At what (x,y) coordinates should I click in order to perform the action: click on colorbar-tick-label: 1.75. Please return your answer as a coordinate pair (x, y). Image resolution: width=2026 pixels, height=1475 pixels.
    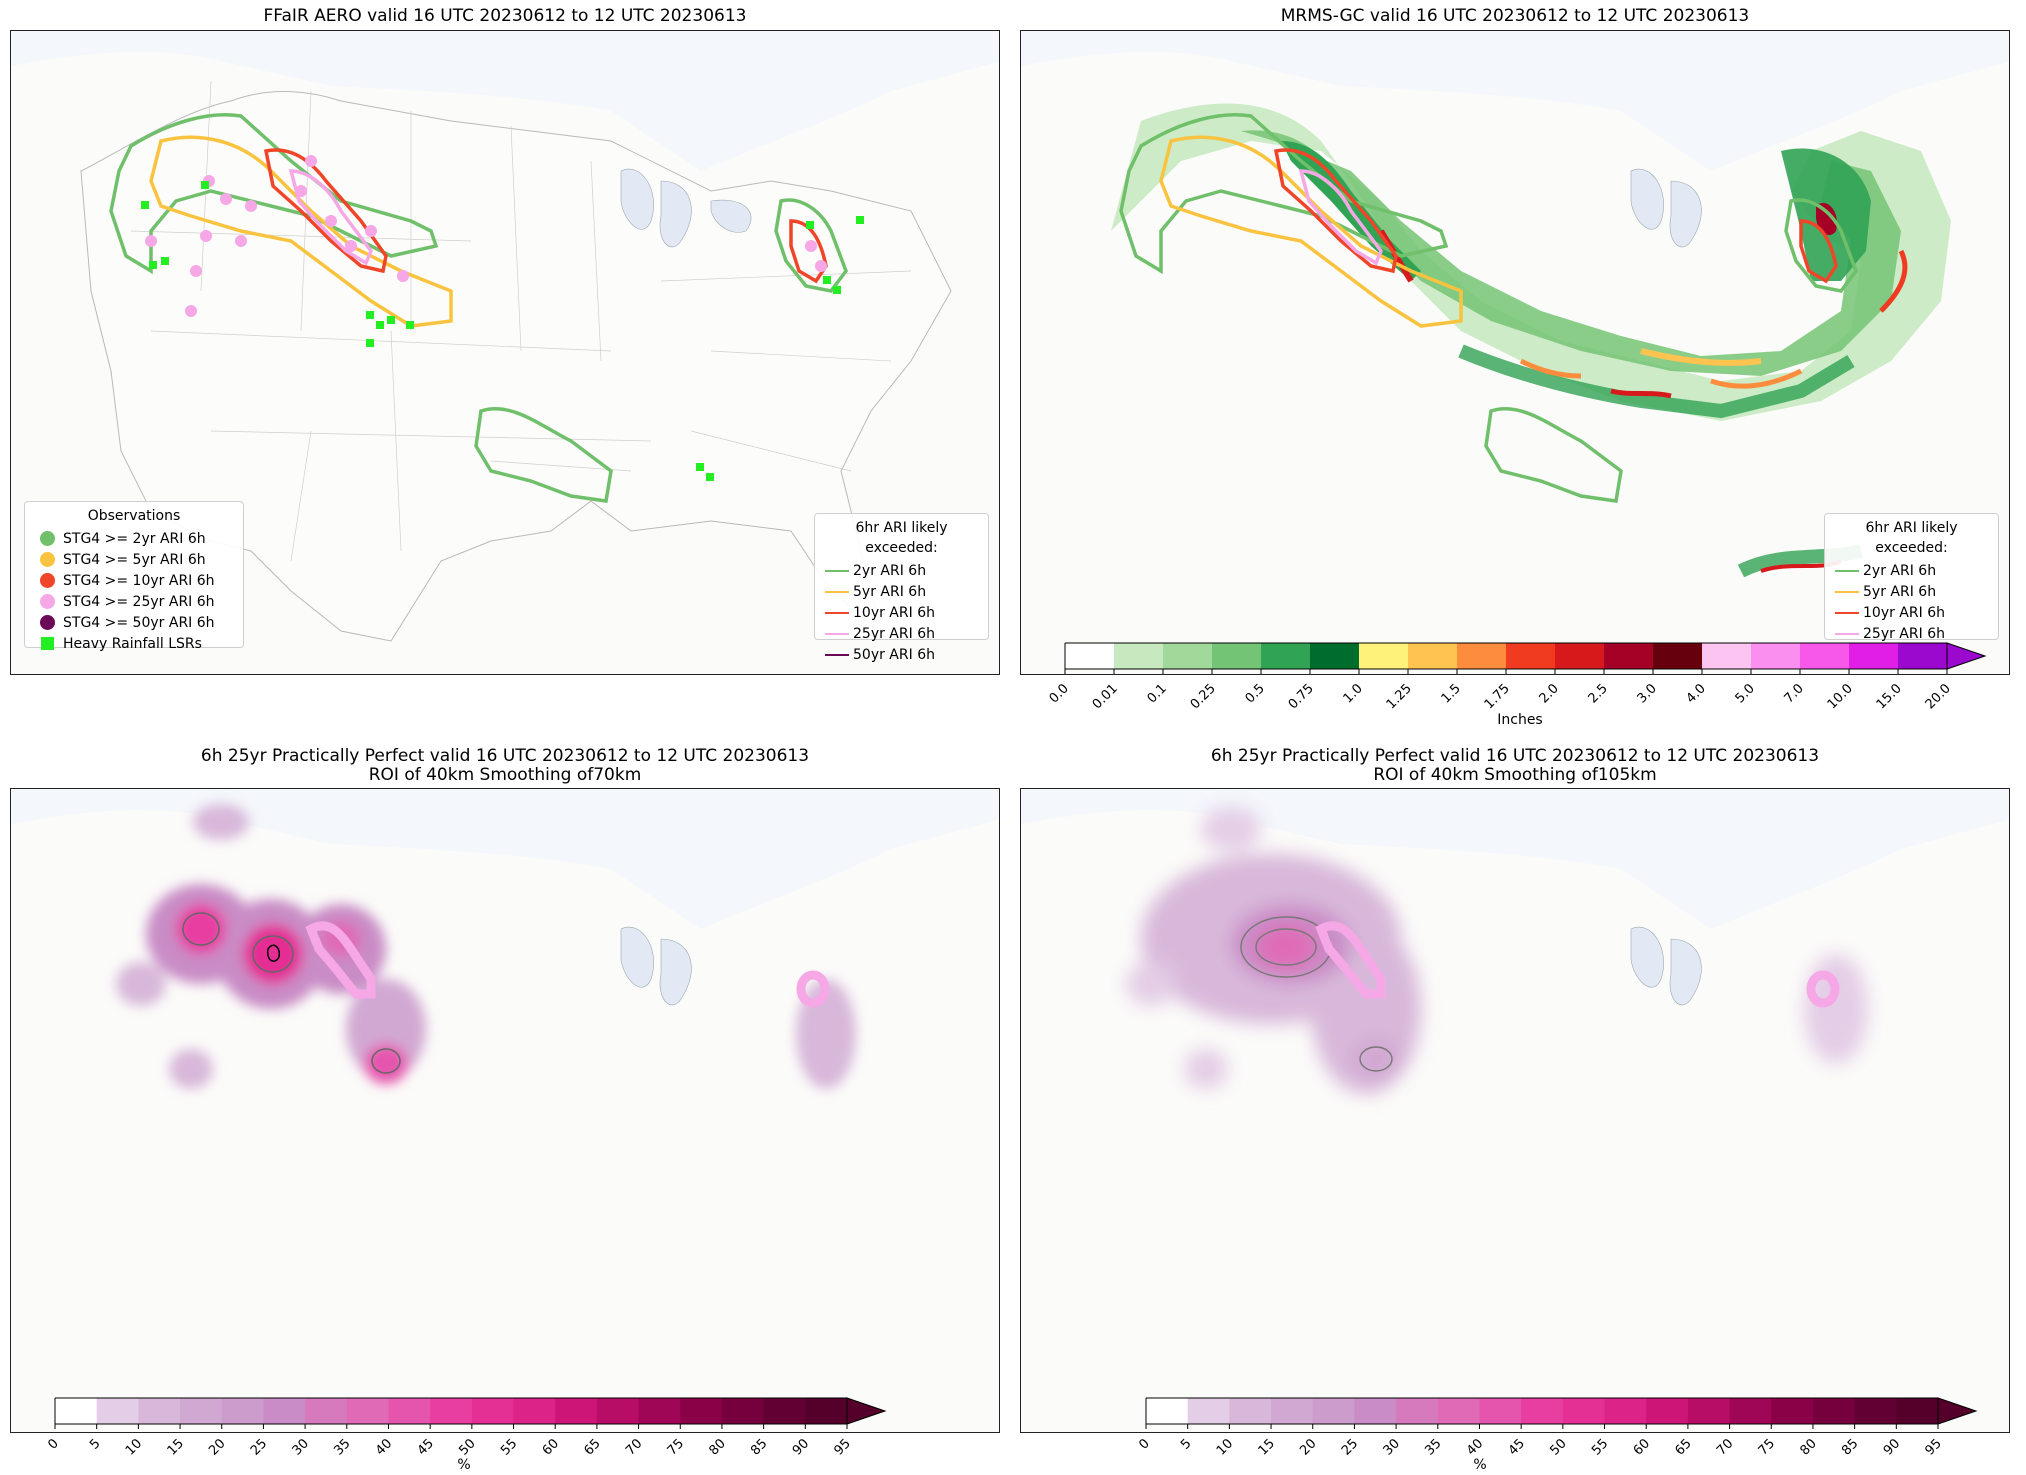
    Looking at the image, I should click on (1497, 696).